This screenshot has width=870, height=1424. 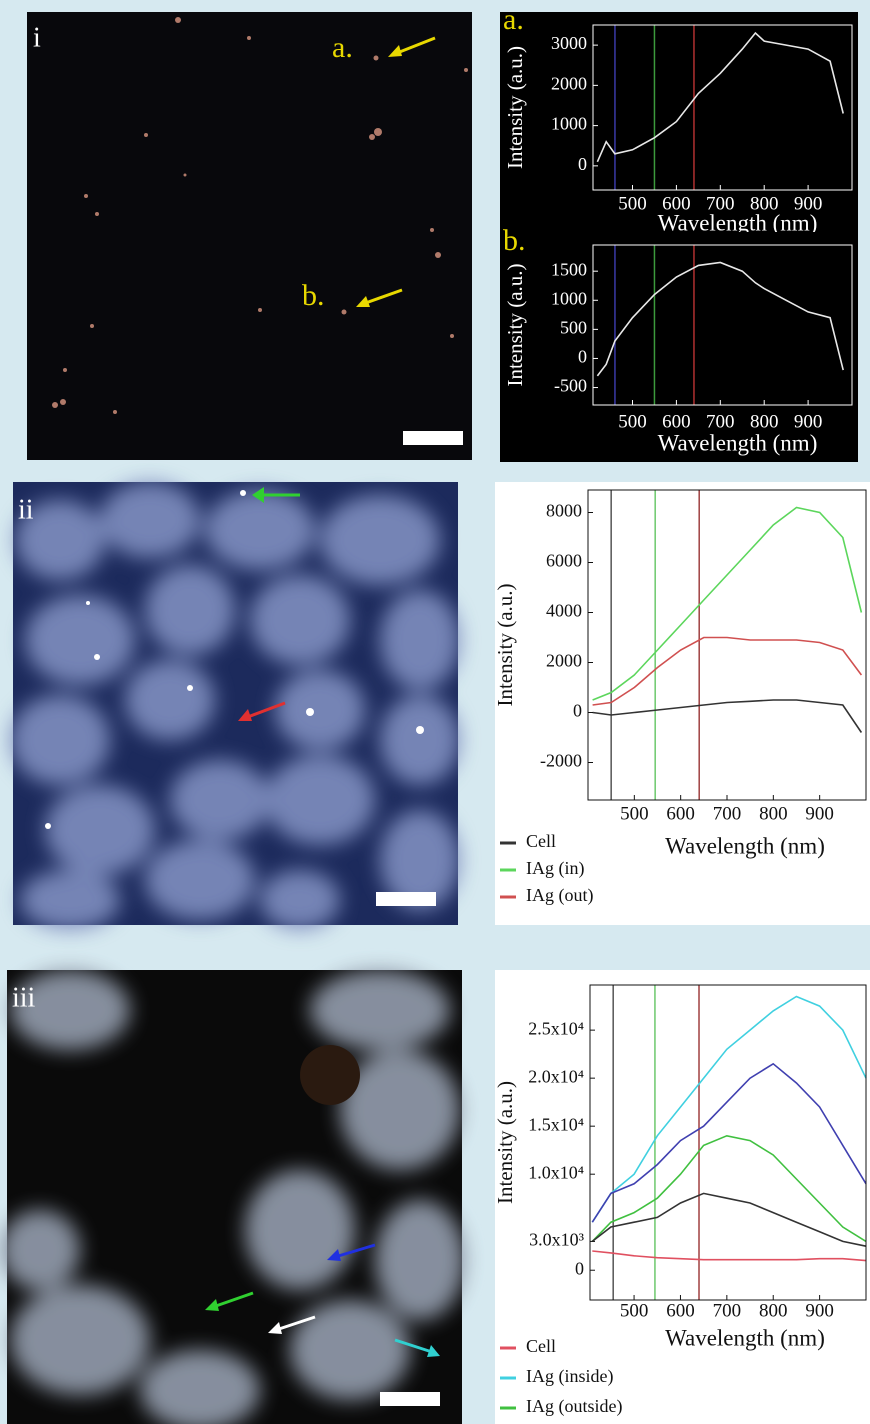 What do you see at coordinates (514, 240) in the screenshot?
I see `chart-title: b.` at bounding box center [514, 240].